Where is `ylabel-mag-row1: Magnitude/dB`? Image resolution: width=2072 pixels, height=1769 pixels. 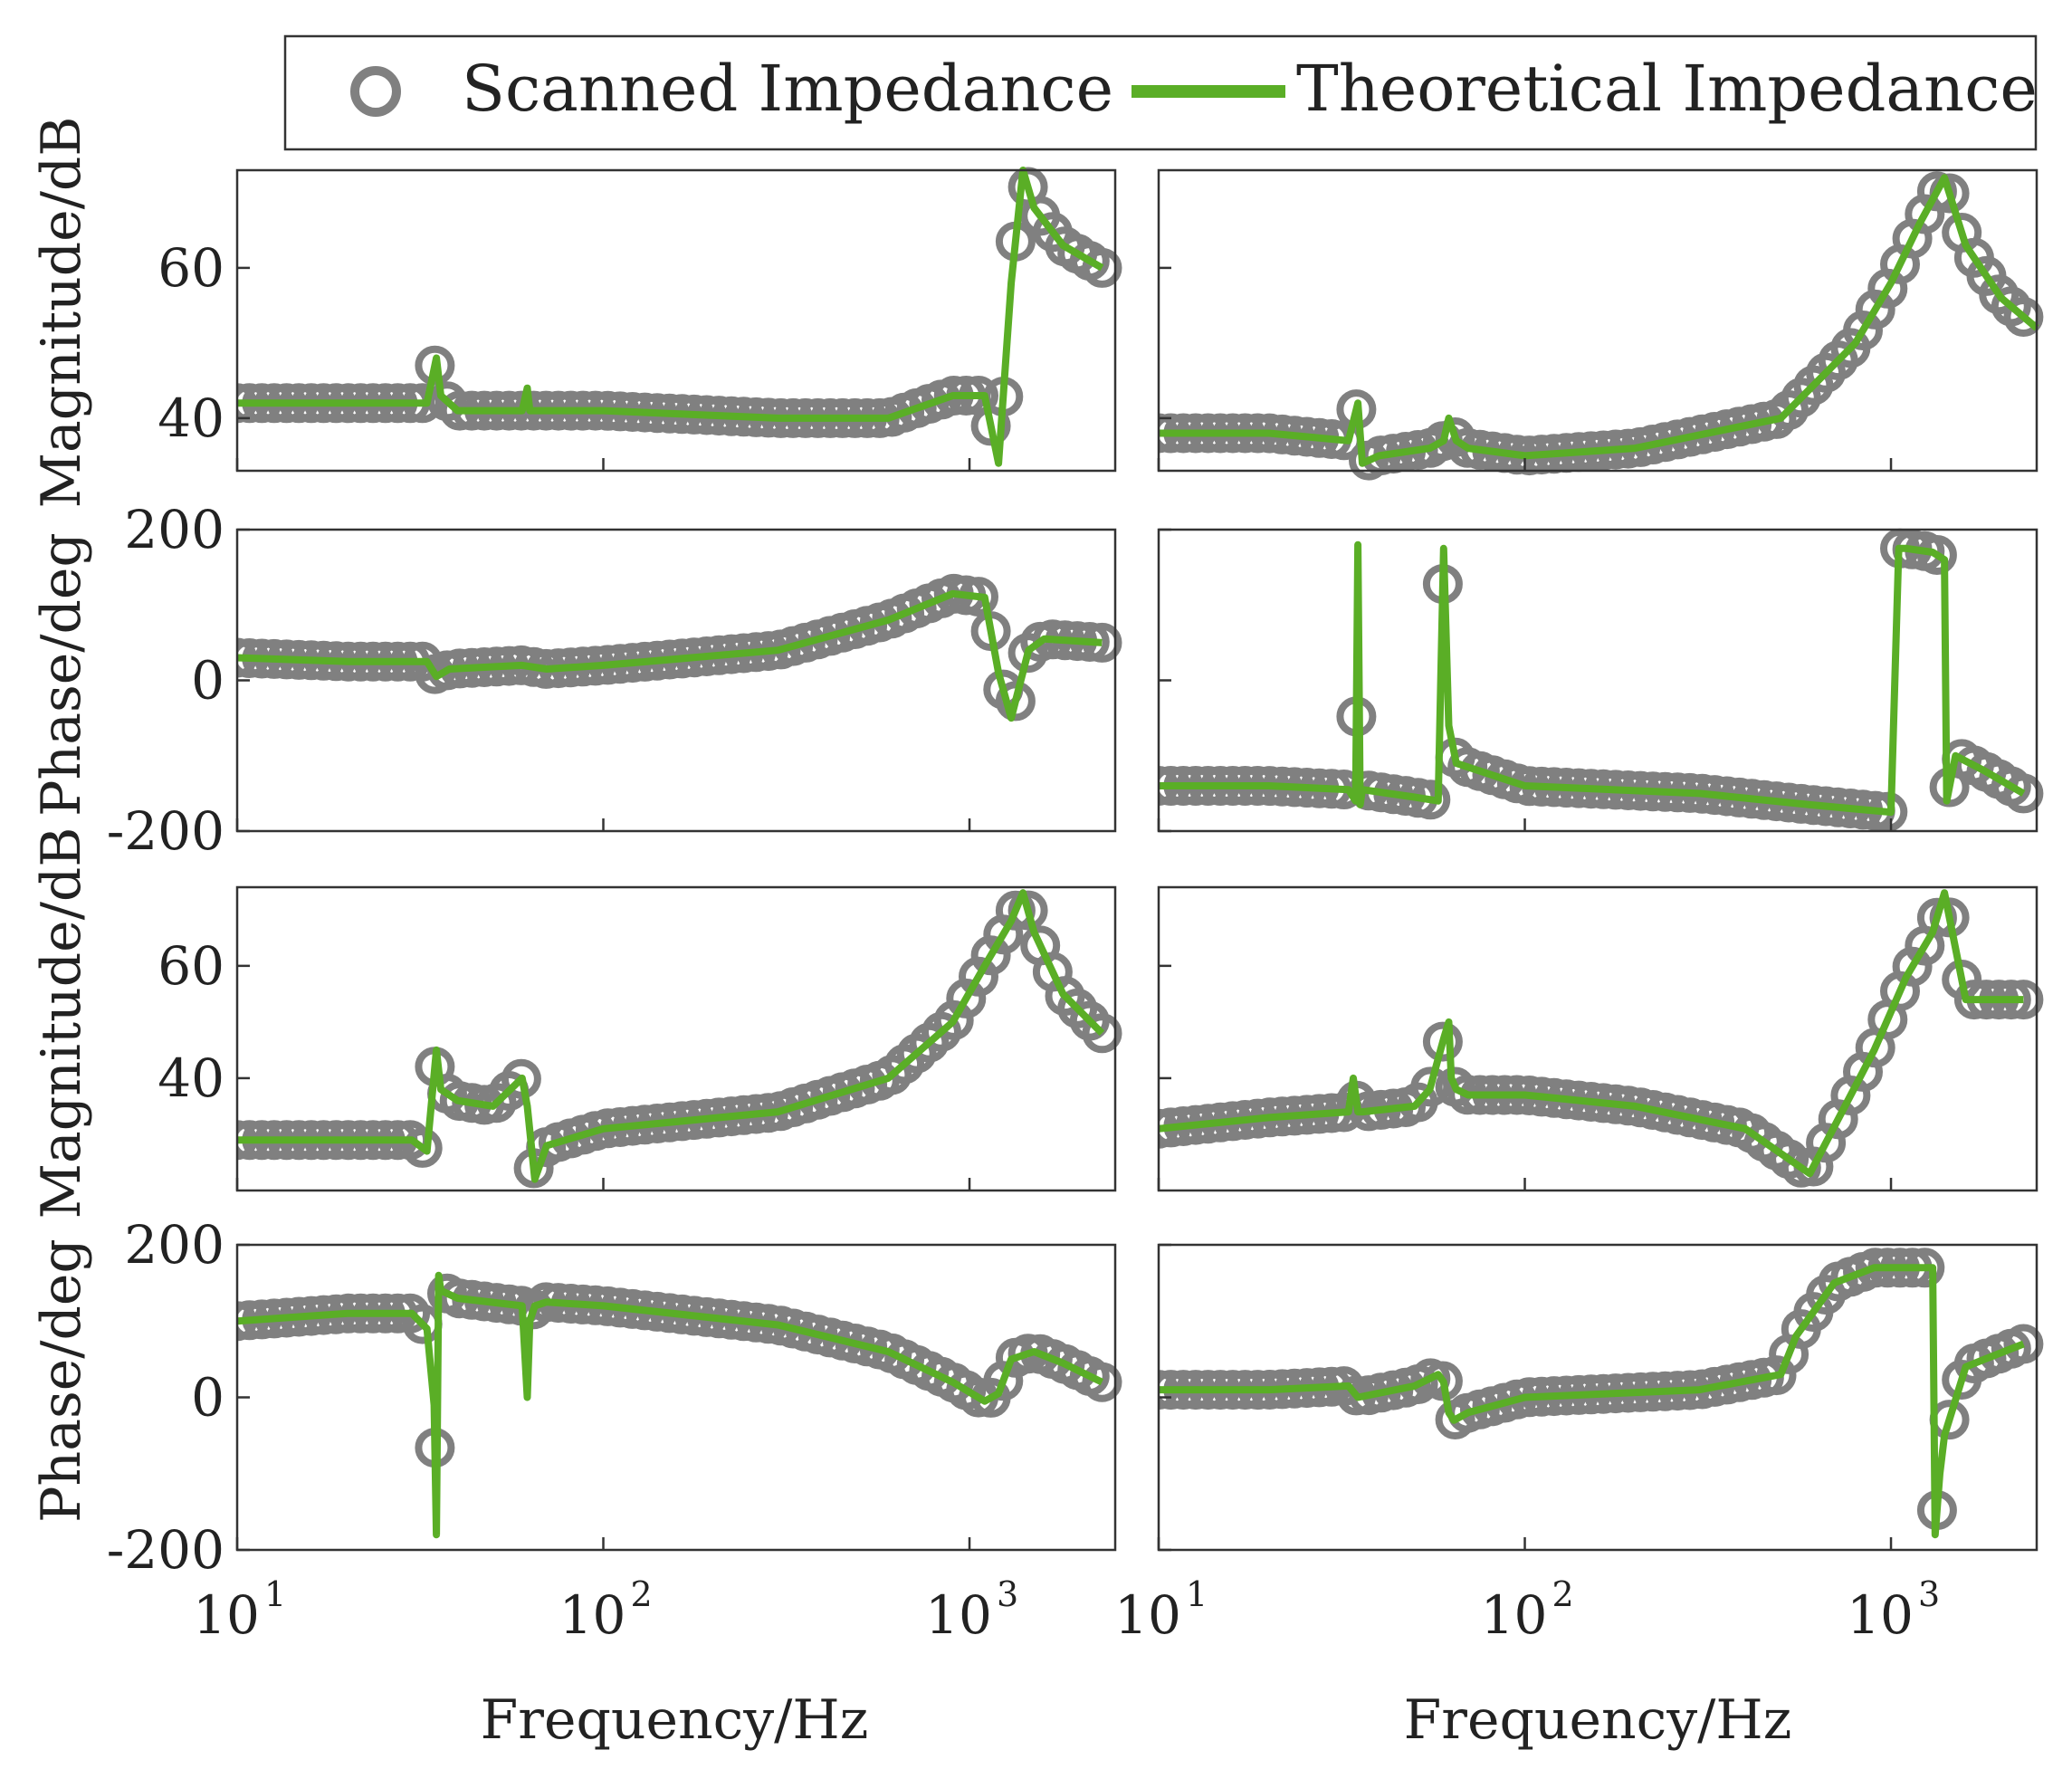 ylabel-mag-row1: Magnitude/dB is located at coordinates (62, 313).